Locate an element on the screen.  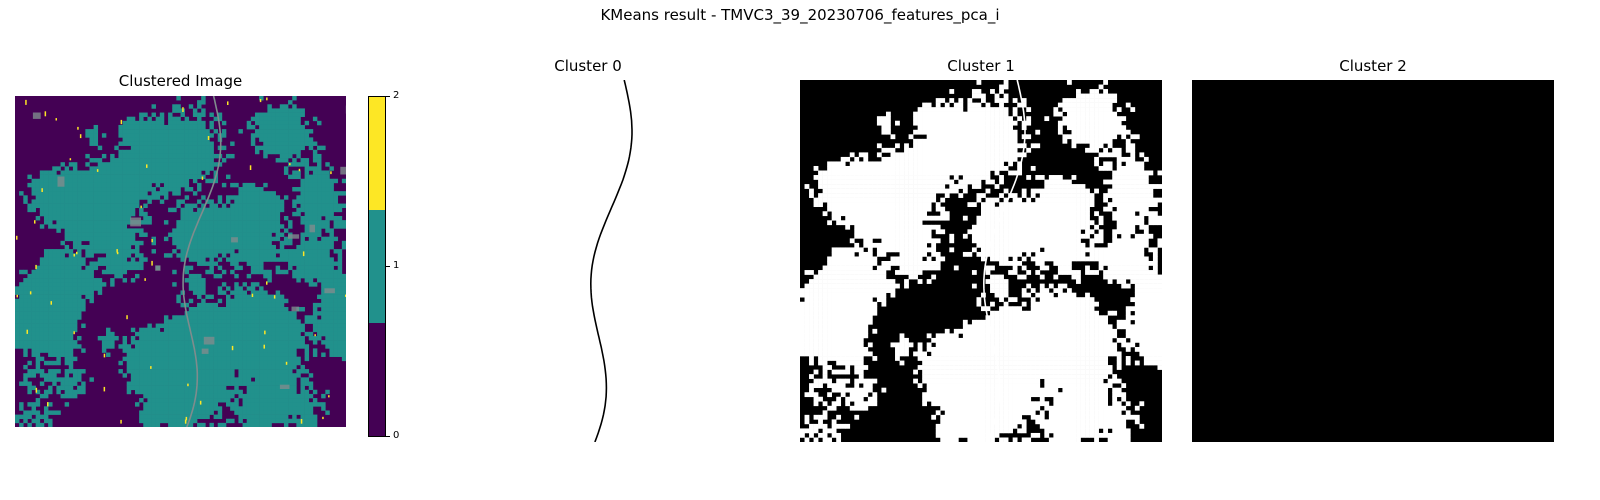
cluster-2-speck is located at coordinates (185, 421).